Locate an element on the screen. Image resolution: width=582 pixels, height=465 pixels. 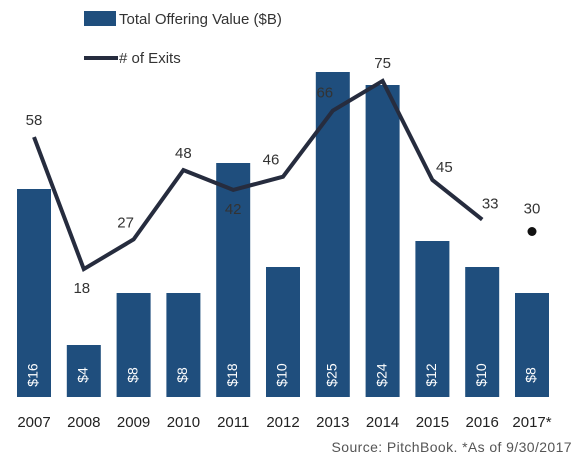
x-tick-label: 2009 is located at coordinates (133, 422).